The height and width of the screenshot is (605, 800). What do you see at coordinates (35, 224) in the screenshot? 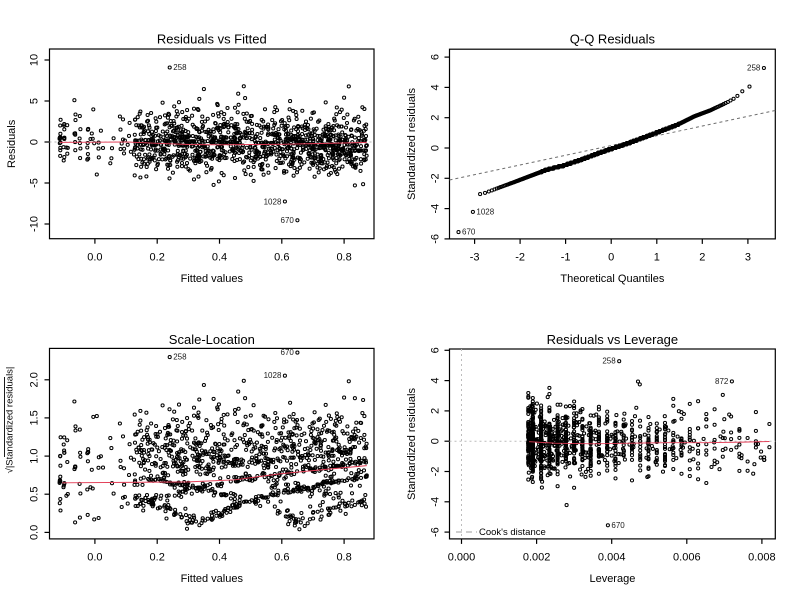
I see `svg-text: -10` at bounding box center [35, 224].